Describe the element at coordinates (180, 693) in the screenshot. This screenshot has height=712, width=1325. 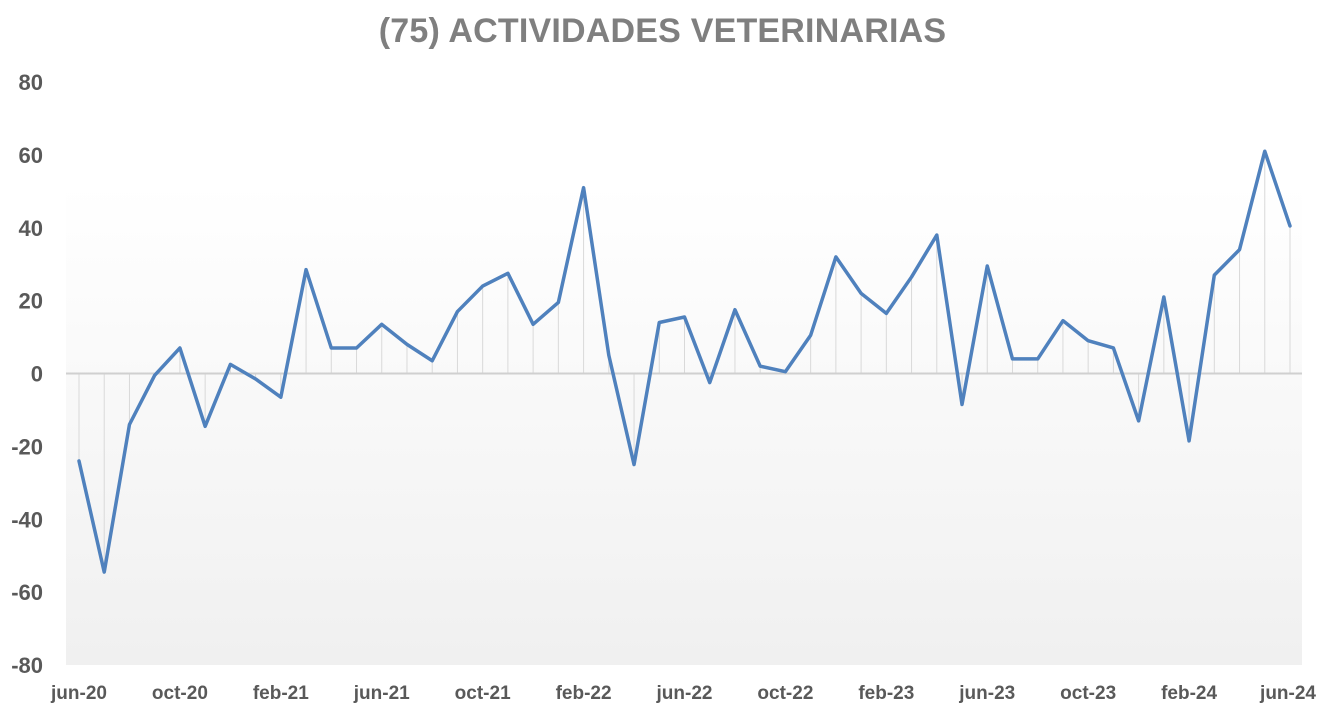
I see `x-tick-label: oct-20` at that location.